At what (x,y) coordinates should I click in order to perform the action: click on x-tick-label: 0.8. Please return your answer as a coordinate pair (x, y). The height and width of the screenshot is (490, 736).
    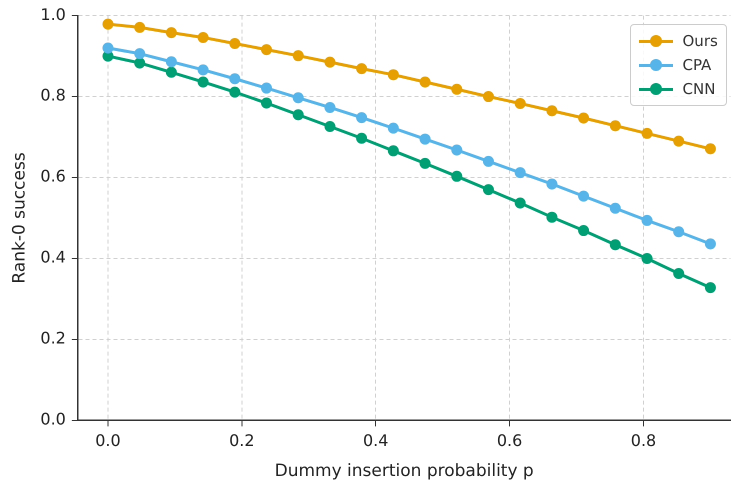
    Looking at the image, I should click on (643, 440).